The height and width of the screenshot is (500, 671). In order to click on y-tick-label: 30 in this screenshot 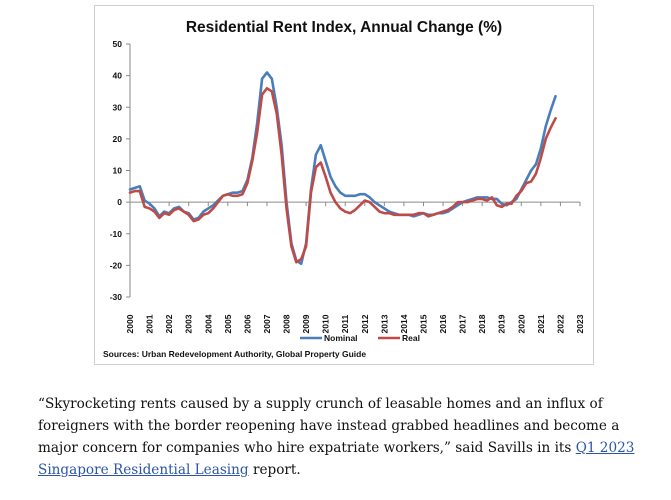, I will do `click(118, 107)`.